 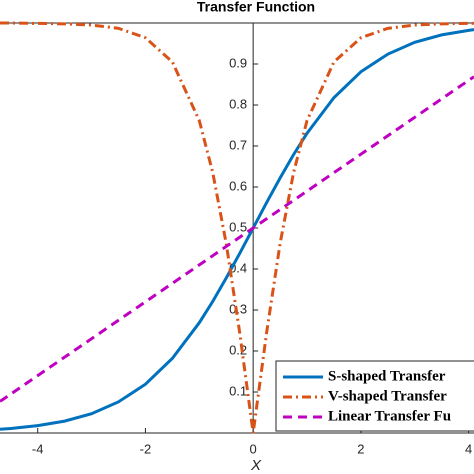 What do you see at coordinates (389, 416) in the screenshot?
I see `legend-label: Linear Transfer Fu` at bounding box center [389, 416].